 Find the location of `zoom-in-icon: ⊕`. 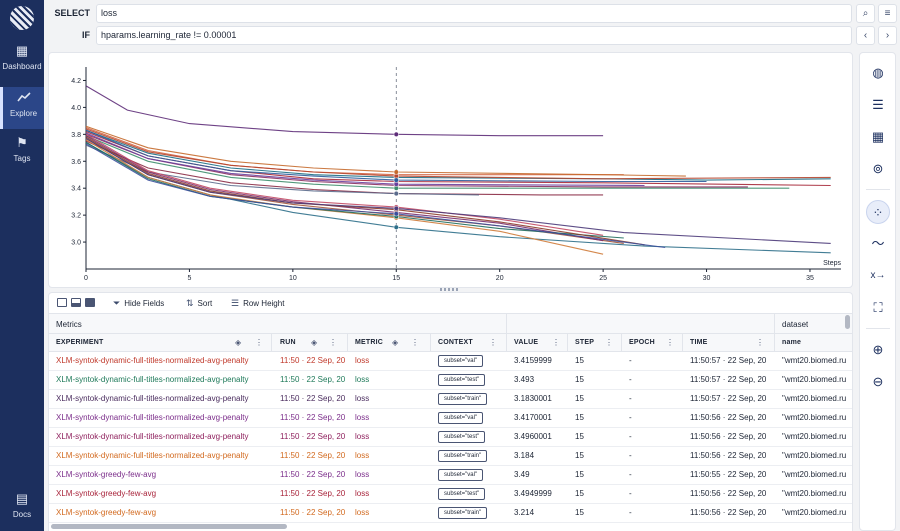

zoom-in-icon: ⊕ is located at coordinates (878, 349).